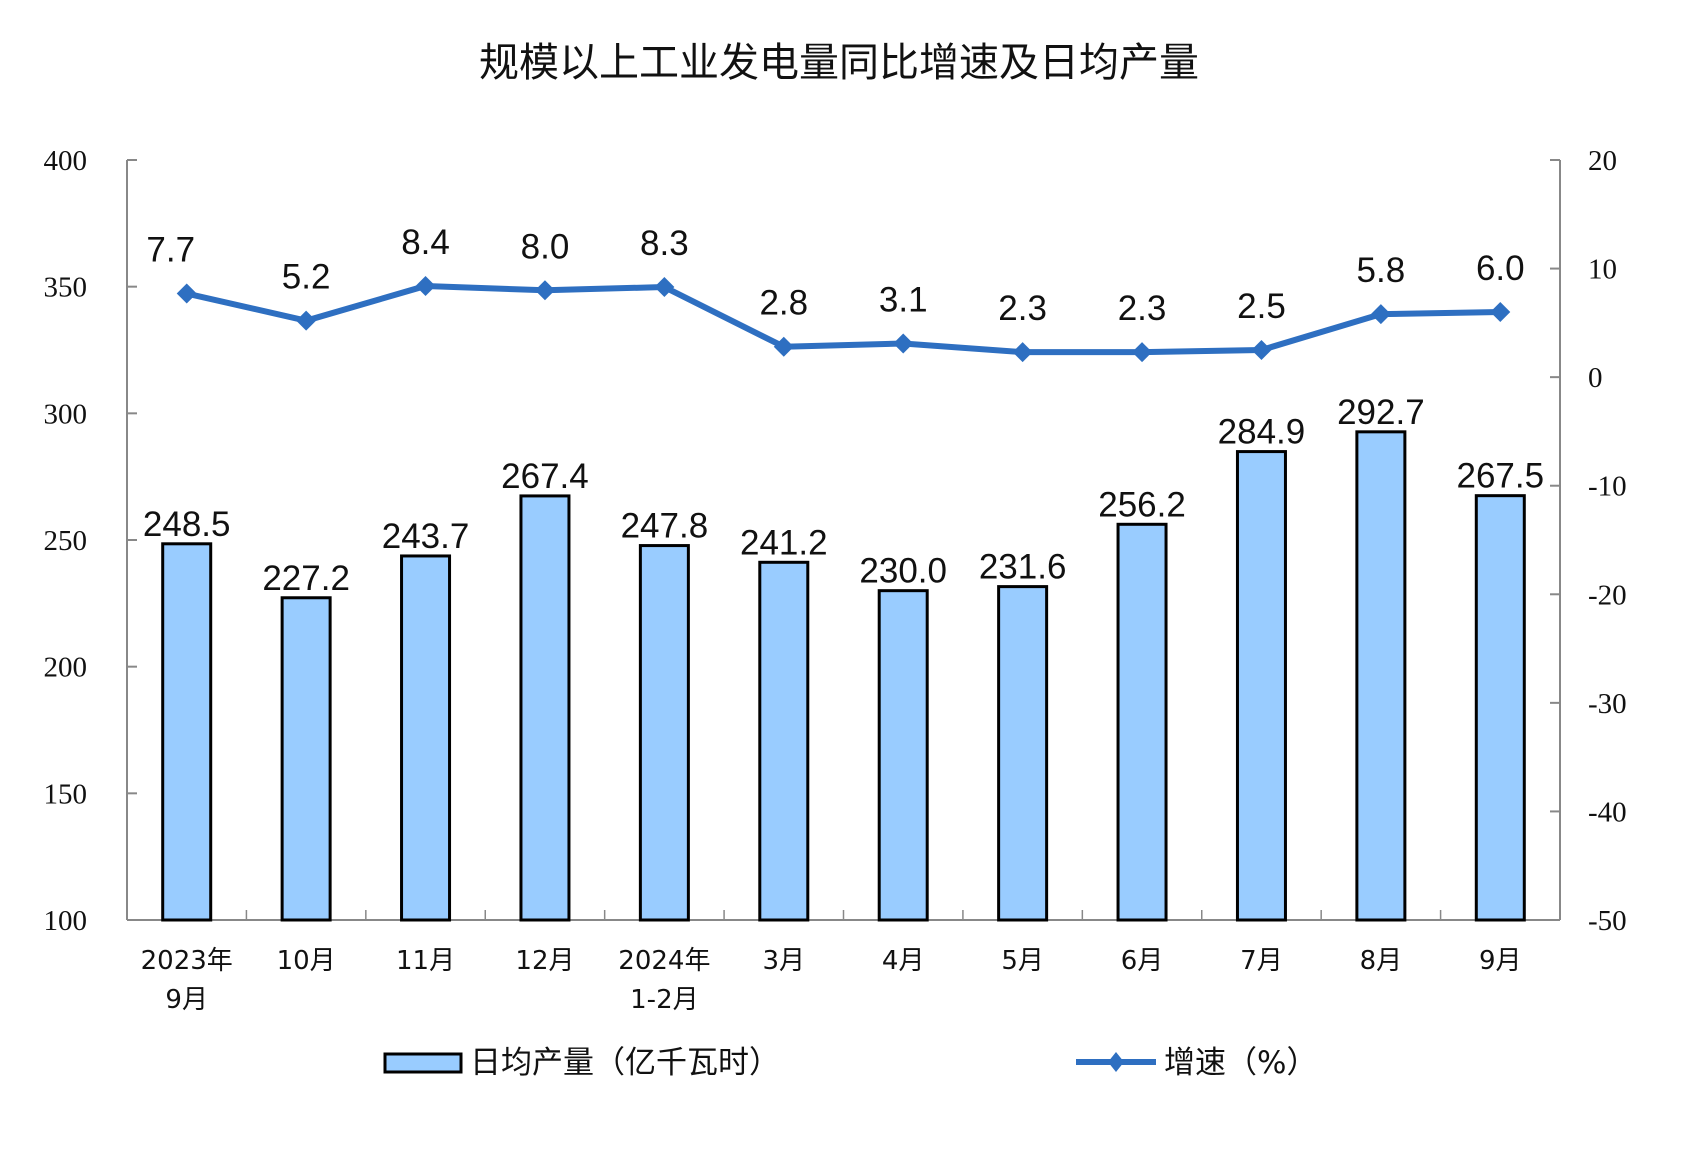 The width and height of the screenshot is (1704, 1161). Describe the element at coordinates (170, 250) in the screenshot. I see `line-data-label: 7.7` at that location.